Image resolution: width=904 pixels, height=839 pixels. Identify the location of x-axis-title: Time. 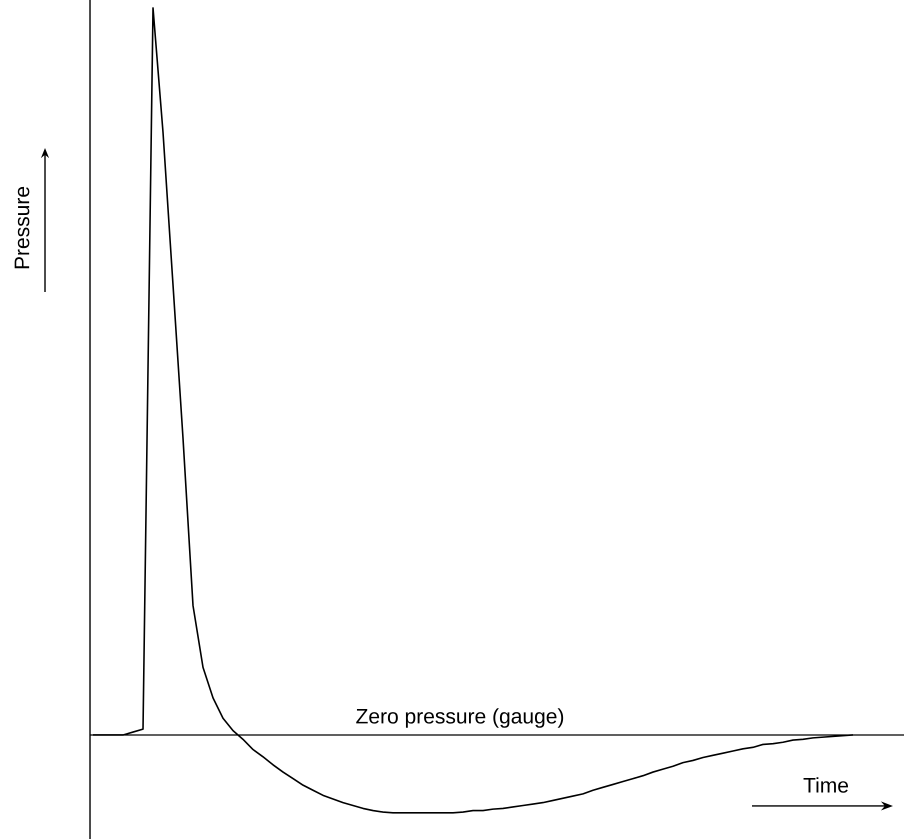
(826, 785).